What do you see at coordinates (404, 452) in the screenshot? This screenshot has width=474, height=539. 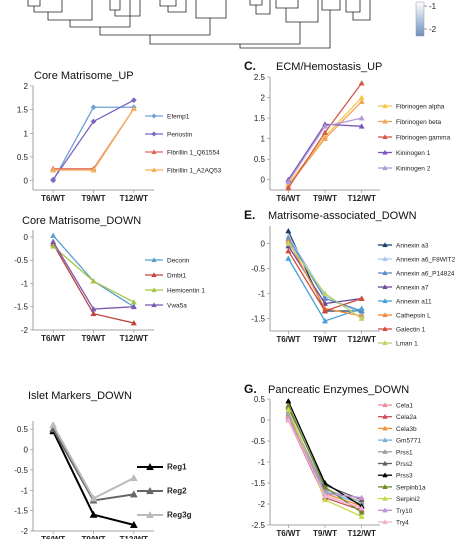 I see `legend-label: Prss1` at bounding box center [404, 452].